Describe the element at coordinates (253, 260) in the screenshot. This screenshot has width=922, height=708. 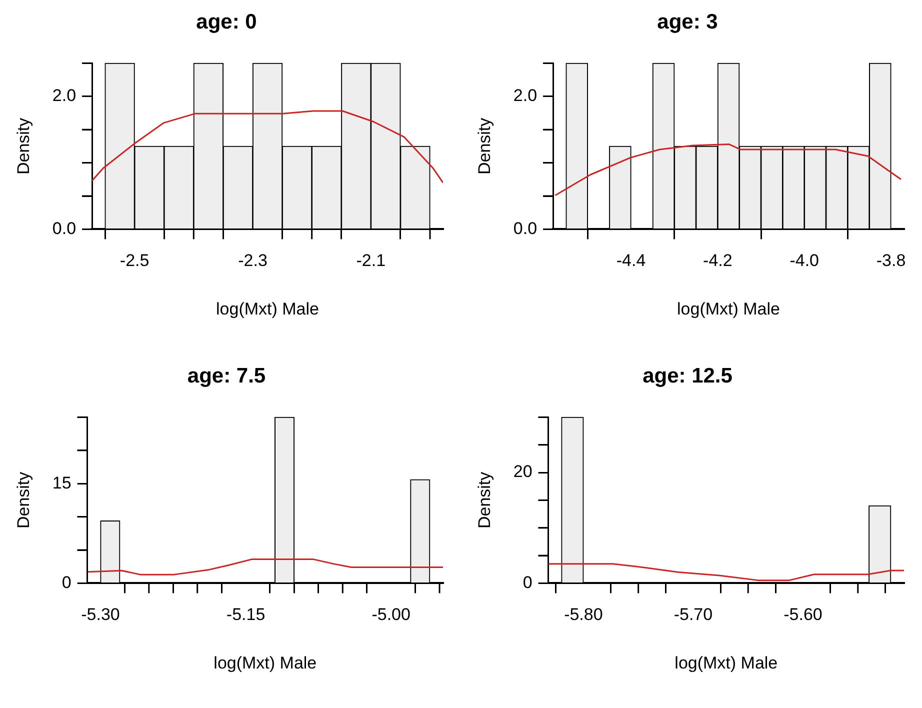
I see `x-tick-label: -2.3` at that location.